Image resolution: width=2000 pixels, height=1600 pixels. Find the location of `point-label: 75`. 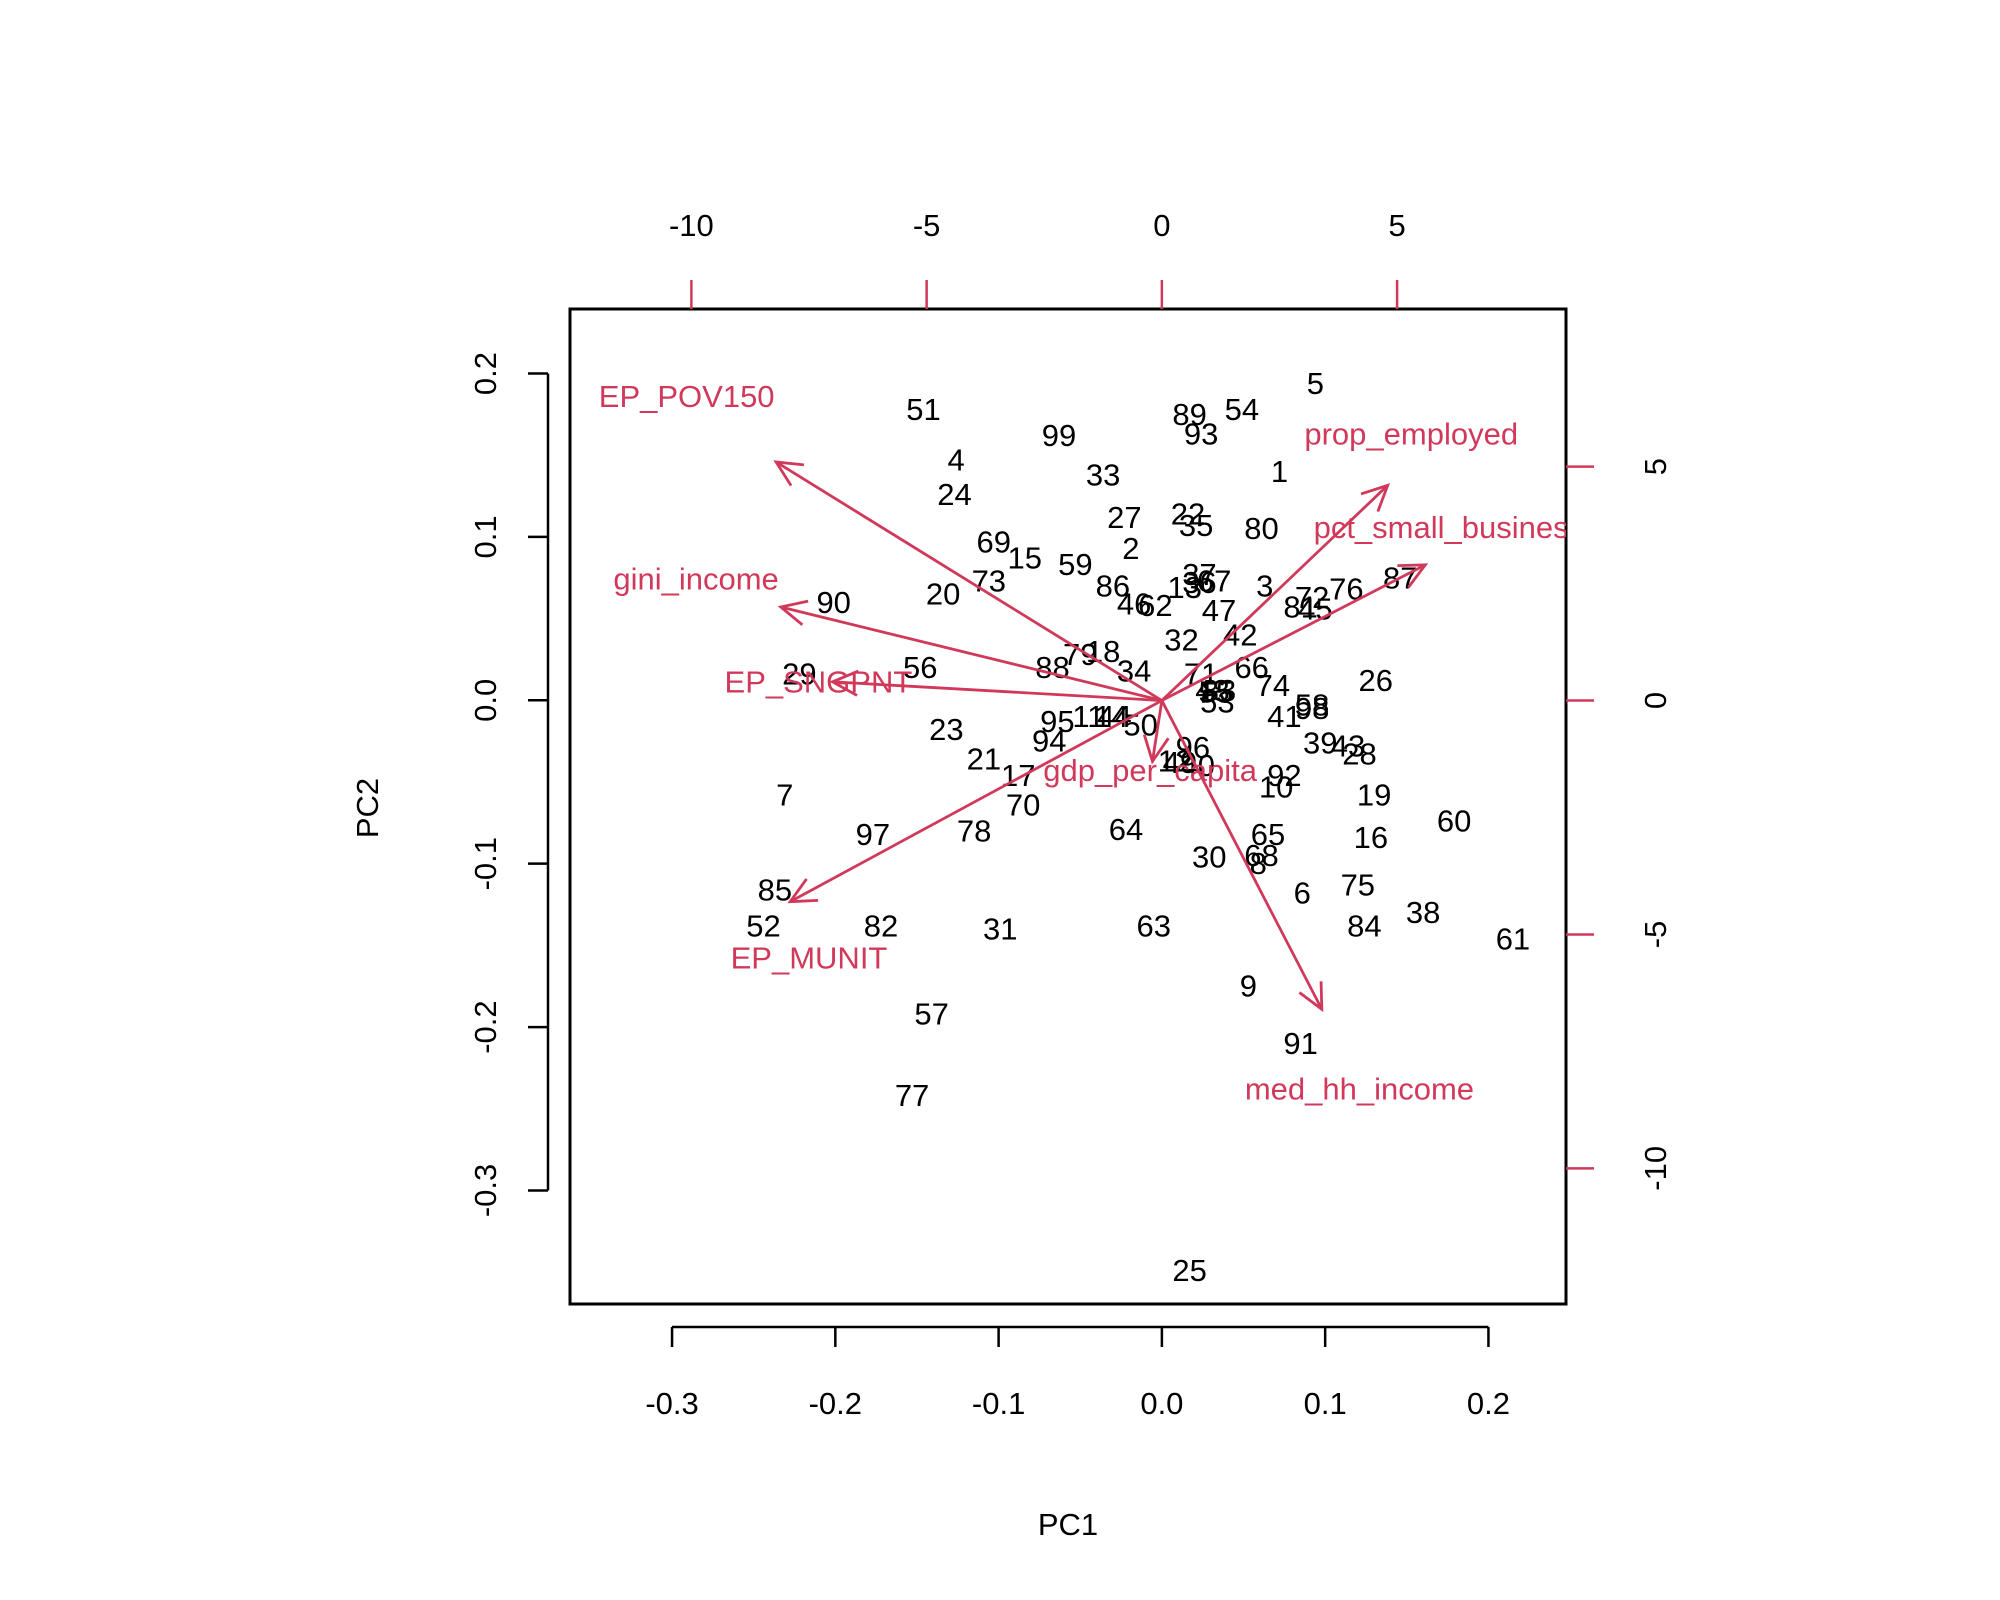

point-label: 75 is located at coordinates (1358, 884).